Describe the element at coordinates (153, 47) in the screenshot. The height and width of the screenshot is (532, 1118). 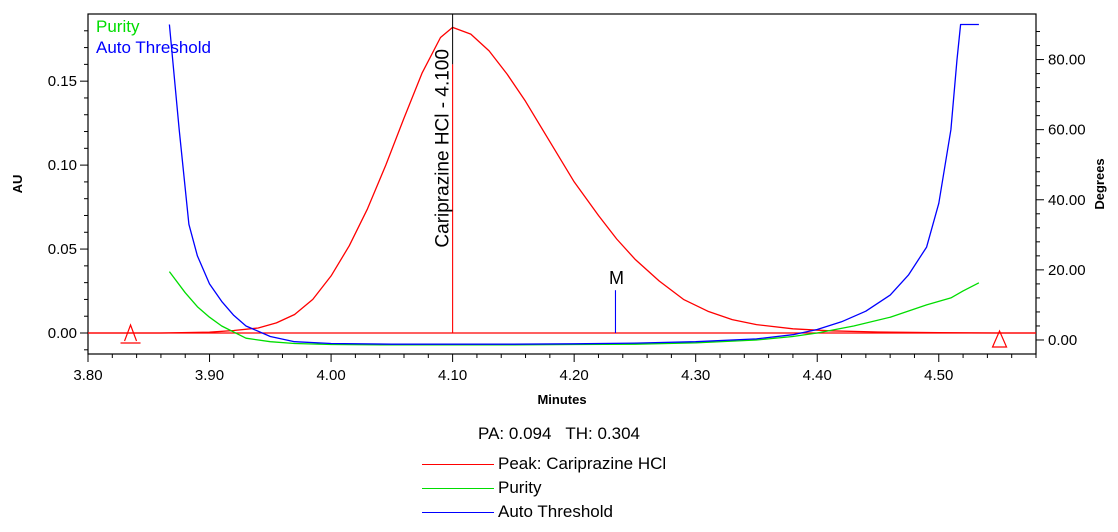
I see `in-plot-legend-threshold: Auto Threshold` at that location.